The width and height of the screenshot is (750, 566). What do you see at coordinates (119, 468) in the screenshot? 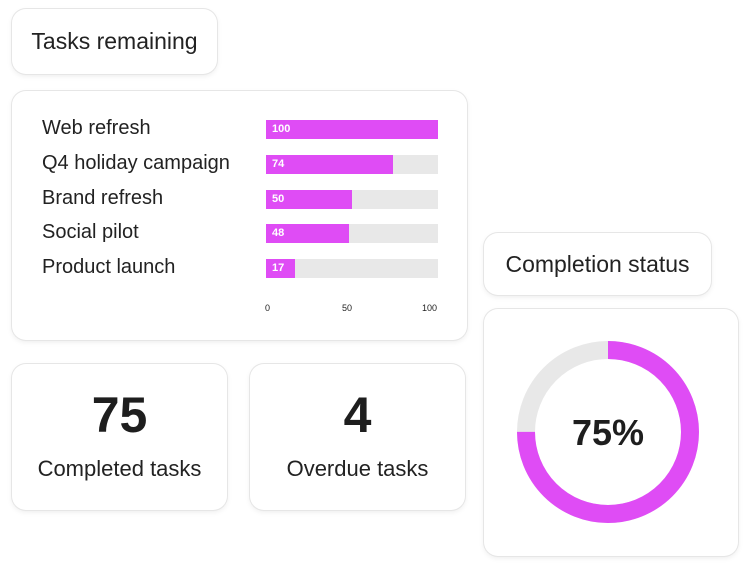
I see `completed-label: Completed tasks` at bounding box center [119, 468].